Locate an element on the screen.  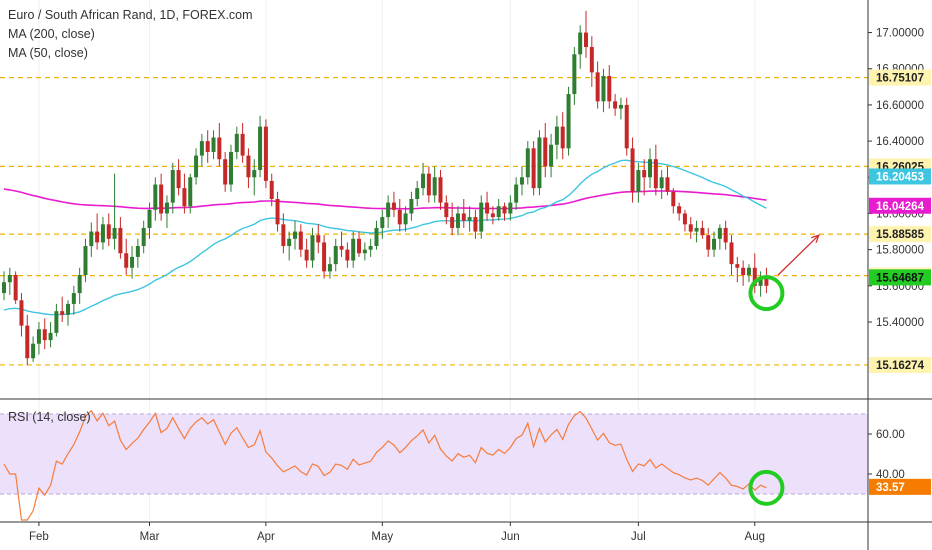
price-marker-label: 15.64687 is located at coordinates (900, 278).